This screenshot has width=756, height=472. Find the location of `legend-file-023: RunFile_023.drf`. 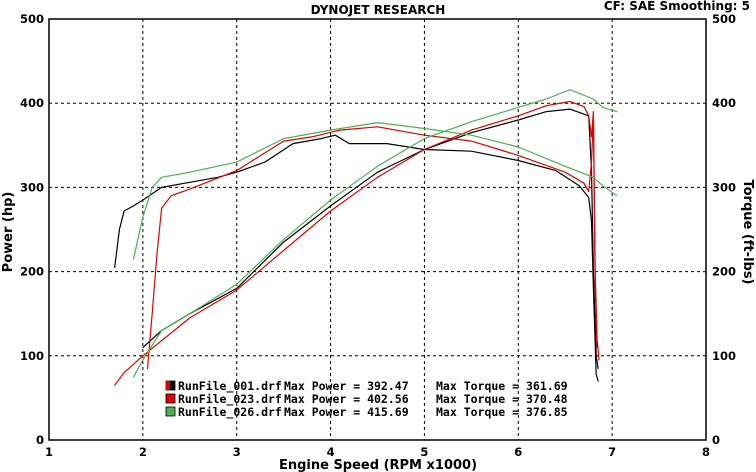

legend-file-023: RunFile_023.drf is located at coordinates (230, 399).